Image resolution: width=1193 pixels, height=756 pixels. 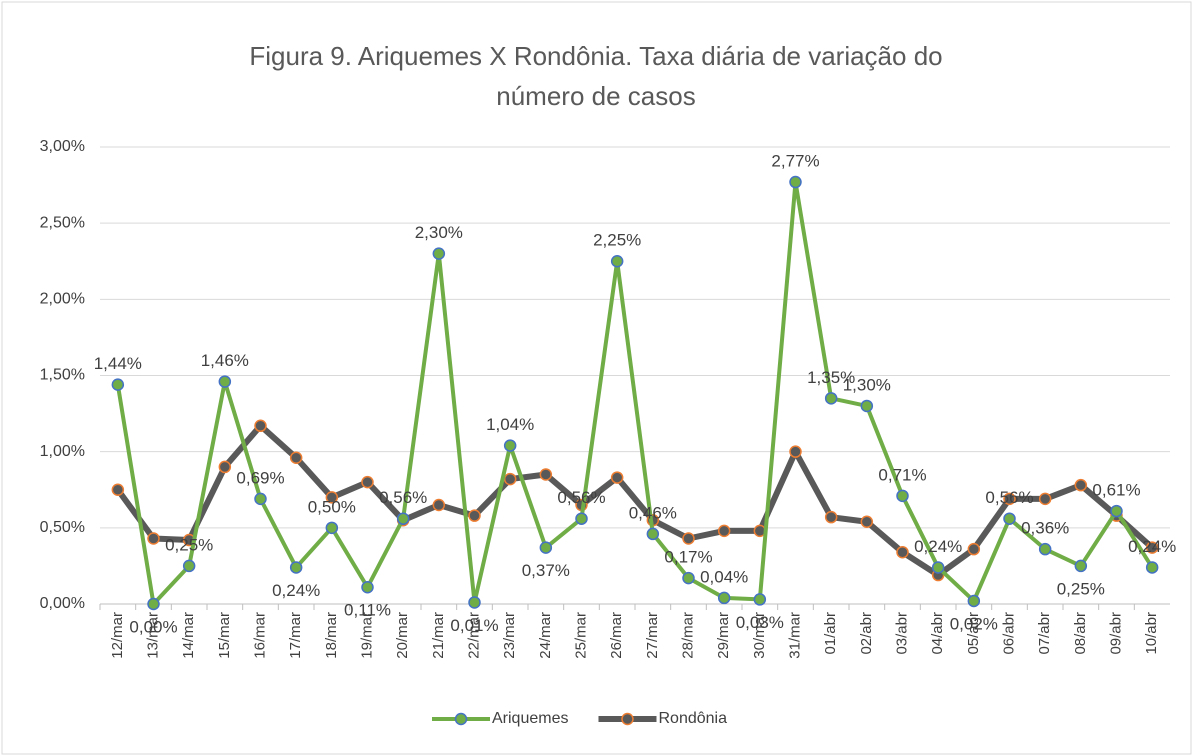 I want to click on y-tick-label: 2,00%, so click(x=62, y=299).